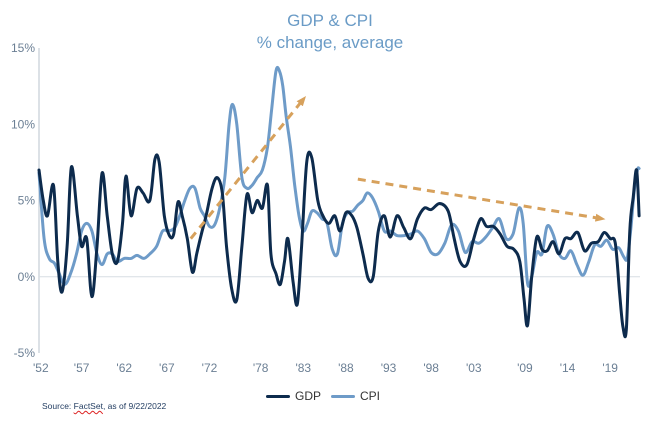  What do you see at coordinates (303, 368) in the screenshot?
I see `x-tick-label: '83` at bounding box center [303, 368].